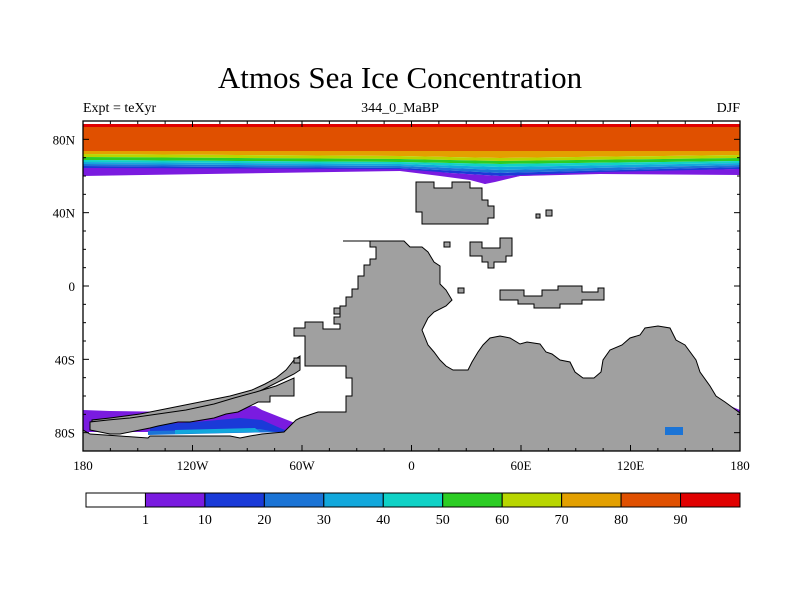 This screenshot has width=800, height=600. Describe the element at coordinates (400, 108) in the screenshot. I see `time-label: 344_0_MaBP` at that location.